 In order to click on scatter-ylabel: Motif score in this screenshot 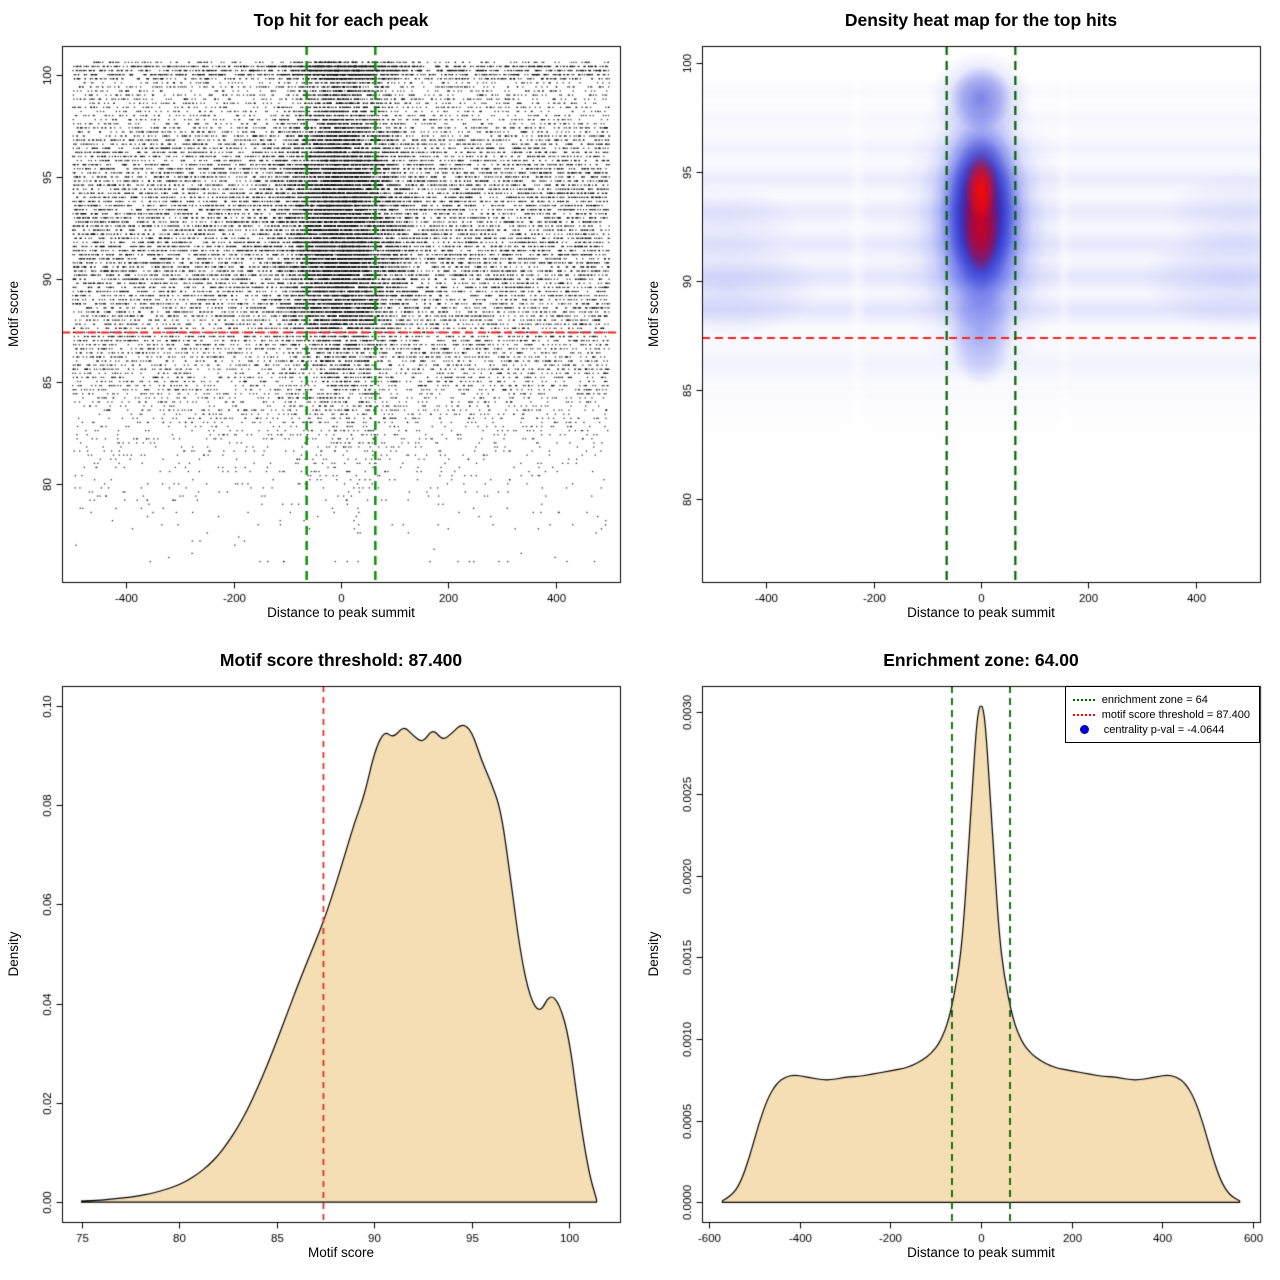, I will do `click(13, 314)`.